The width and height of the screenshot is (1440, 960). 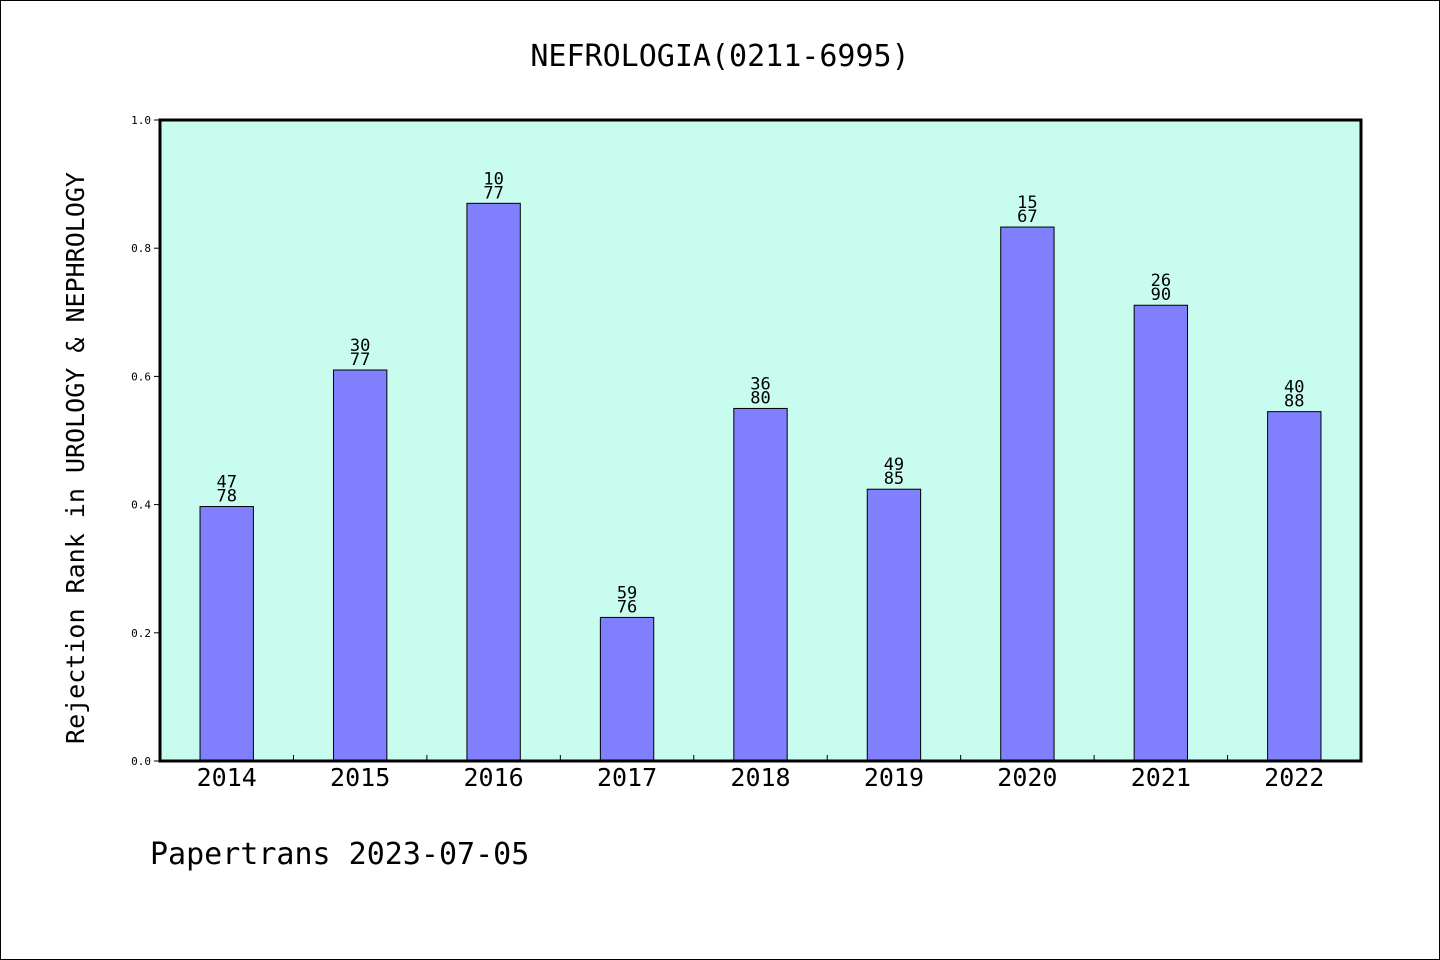 I want to click on y-ticks-layer: 0.0 0.2 0.4 0.6 0.8 1.0, so click(x=145, y=441).